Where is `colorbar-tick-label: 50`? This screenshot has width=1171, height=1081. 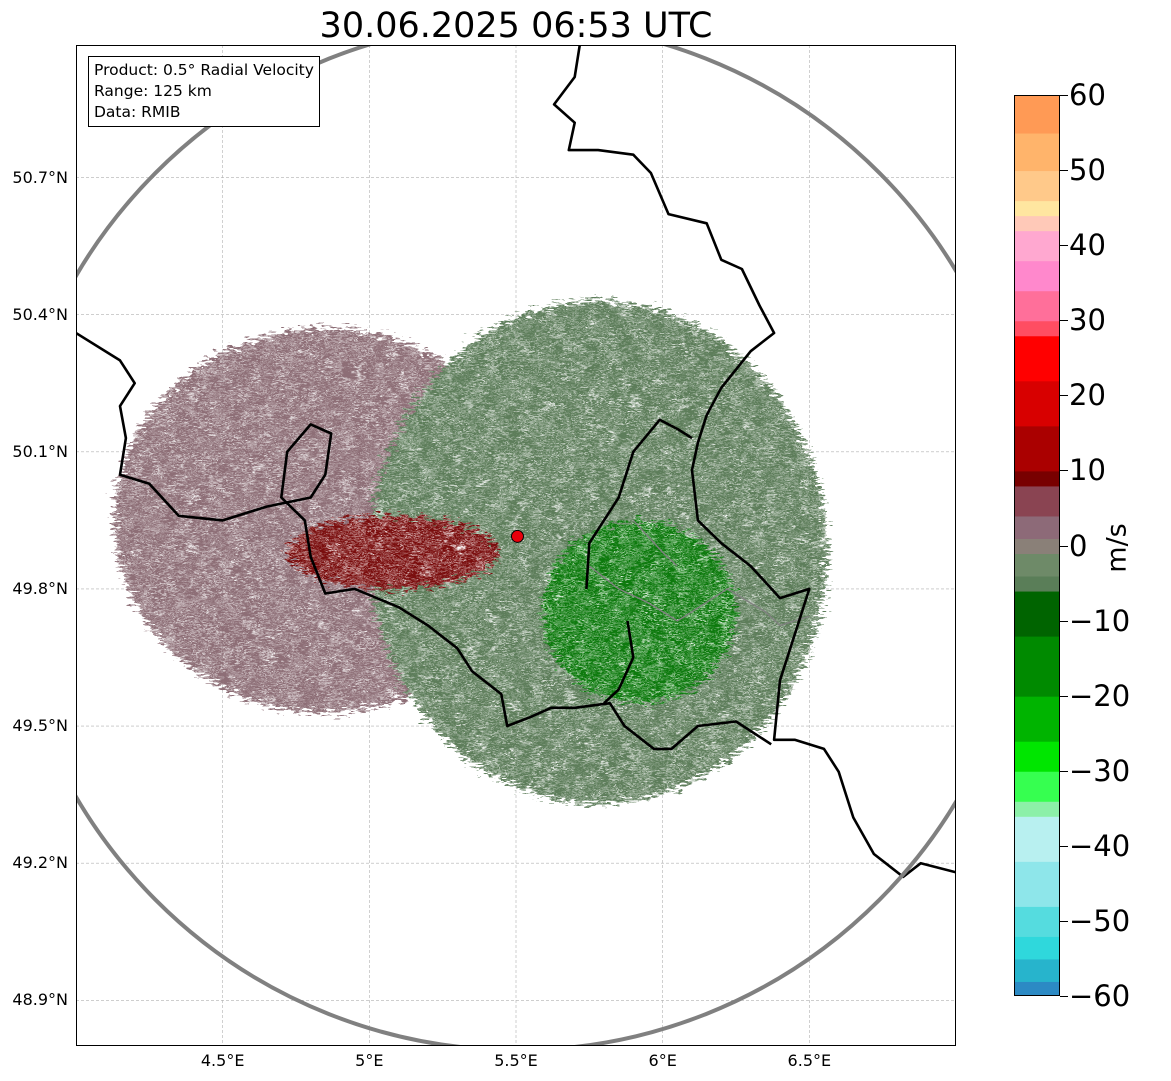 colorbar-tick-label: 50 is located at coordinates (1087, 170).